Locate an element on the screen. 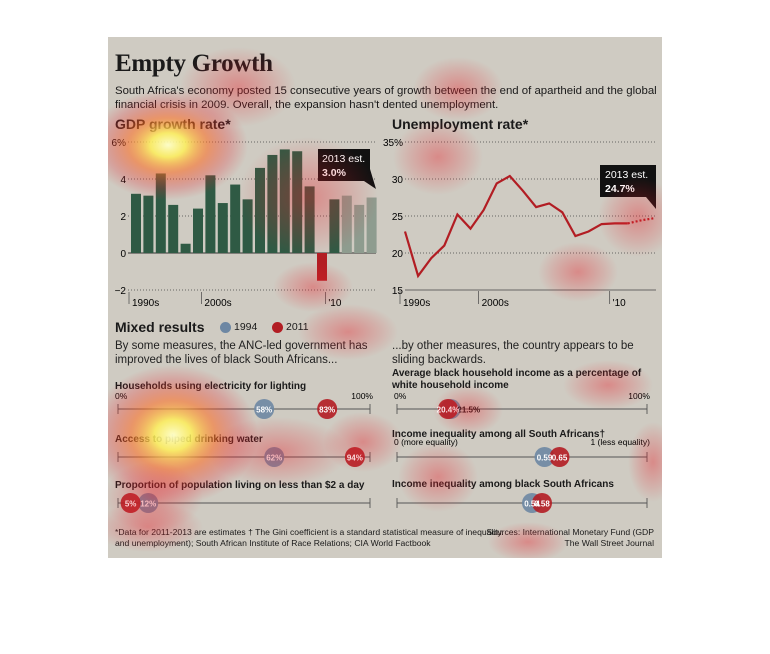 Image resolution: width=770 pixels, height=654 pixels. gdp-ytick-label: 0 is located at coordinates (123, 254).